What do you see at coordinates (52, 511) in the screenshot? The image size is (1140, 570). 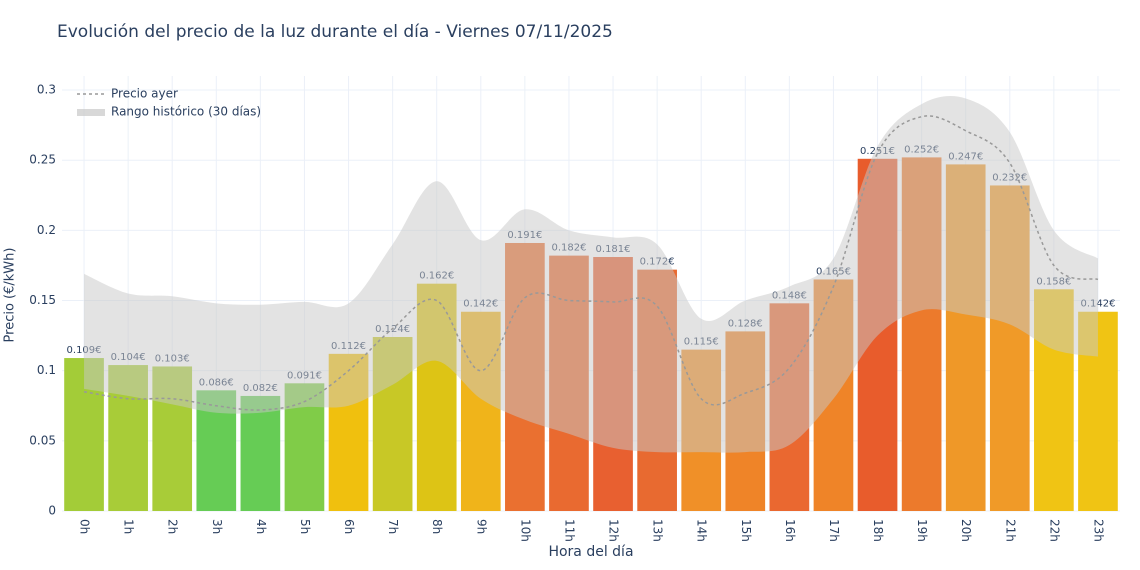 I see `y-tick-label: 0` at bounding box center [52, 511].